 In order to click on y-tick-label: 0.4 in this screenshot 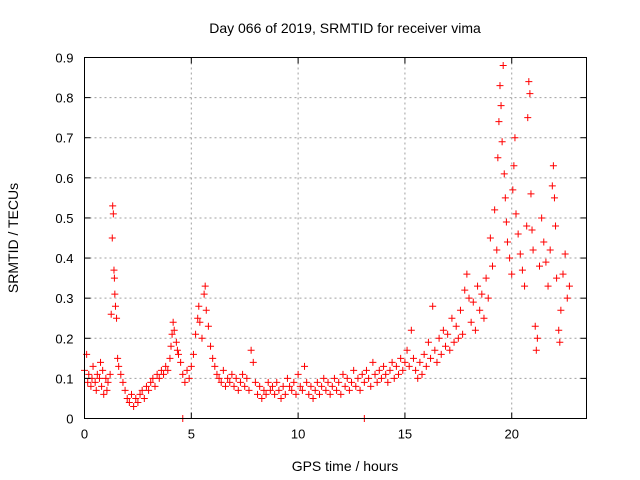, I will do `click(64, 258)`.